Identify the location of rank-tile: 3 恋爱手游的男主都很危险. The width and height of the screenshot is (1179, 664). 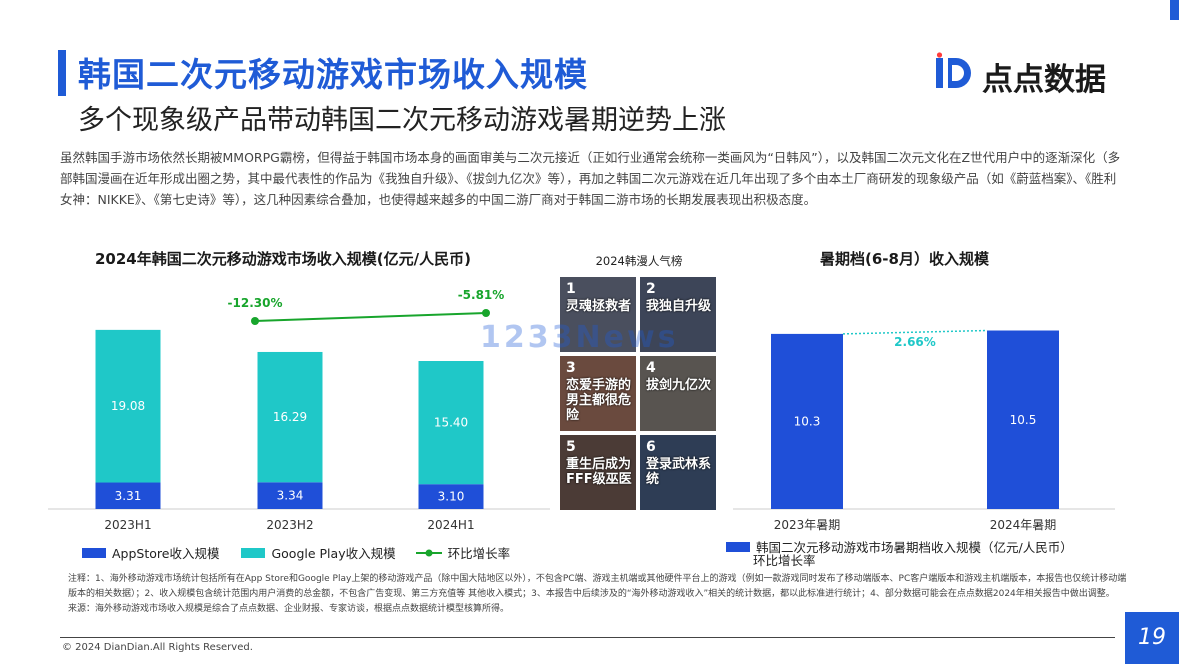
(598, 393).